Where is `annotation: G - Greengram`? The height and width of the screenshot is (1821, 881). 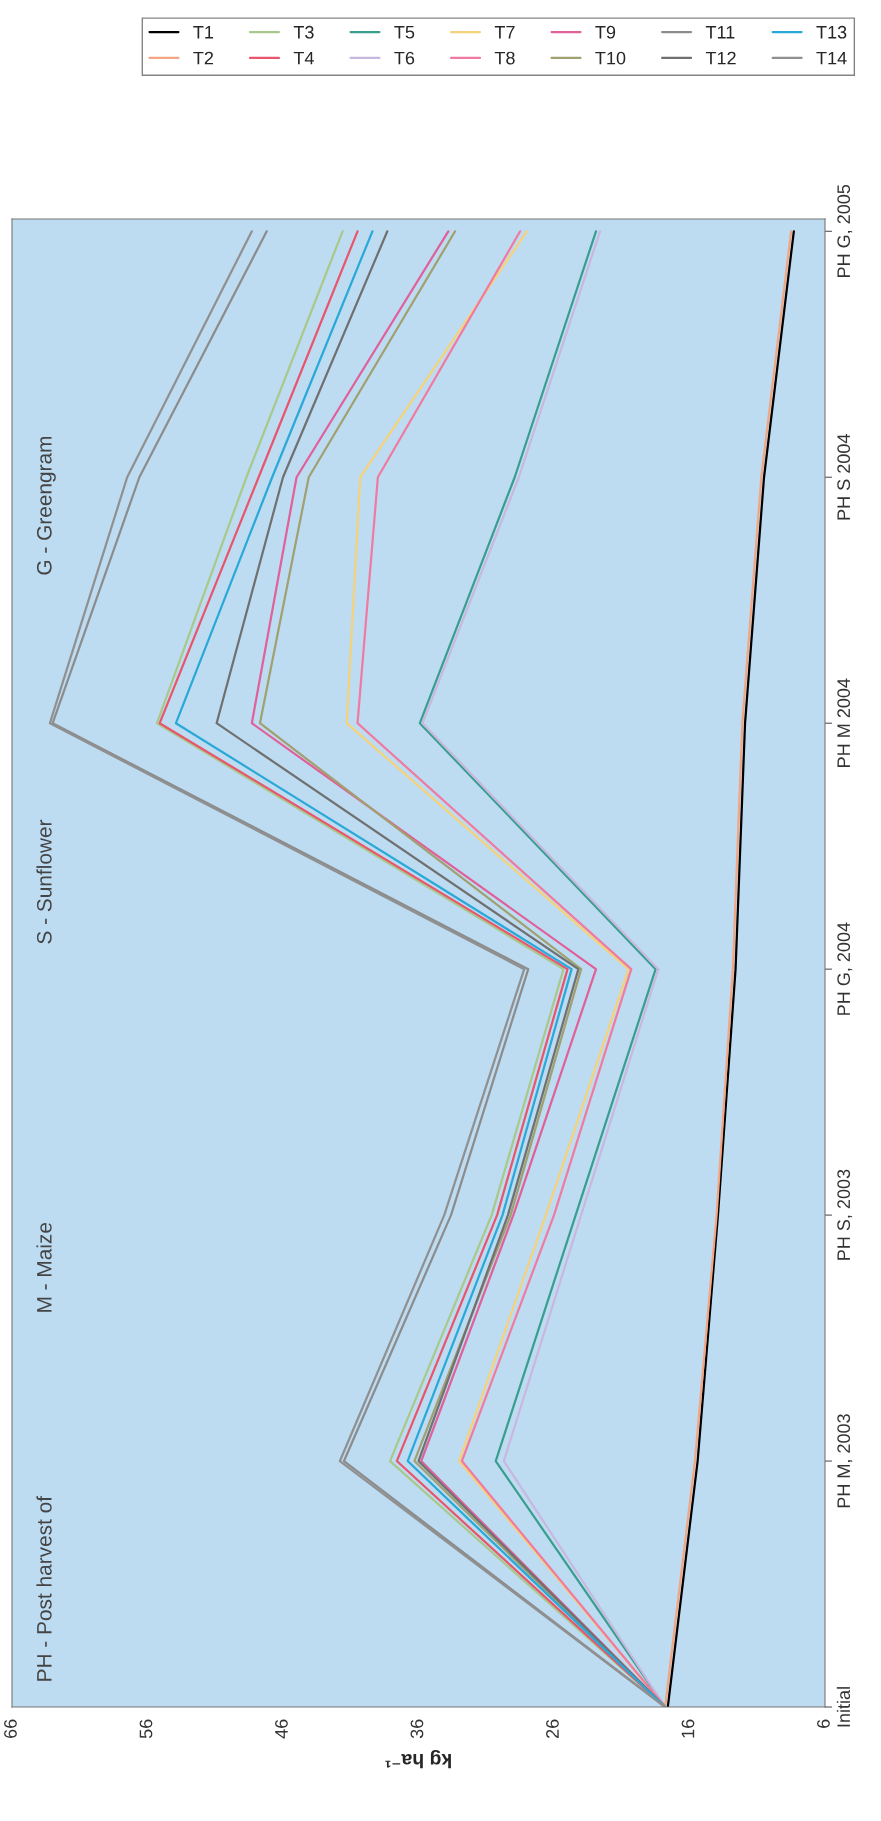
annotation: G - Greengram is located at coordinates (46, 505).